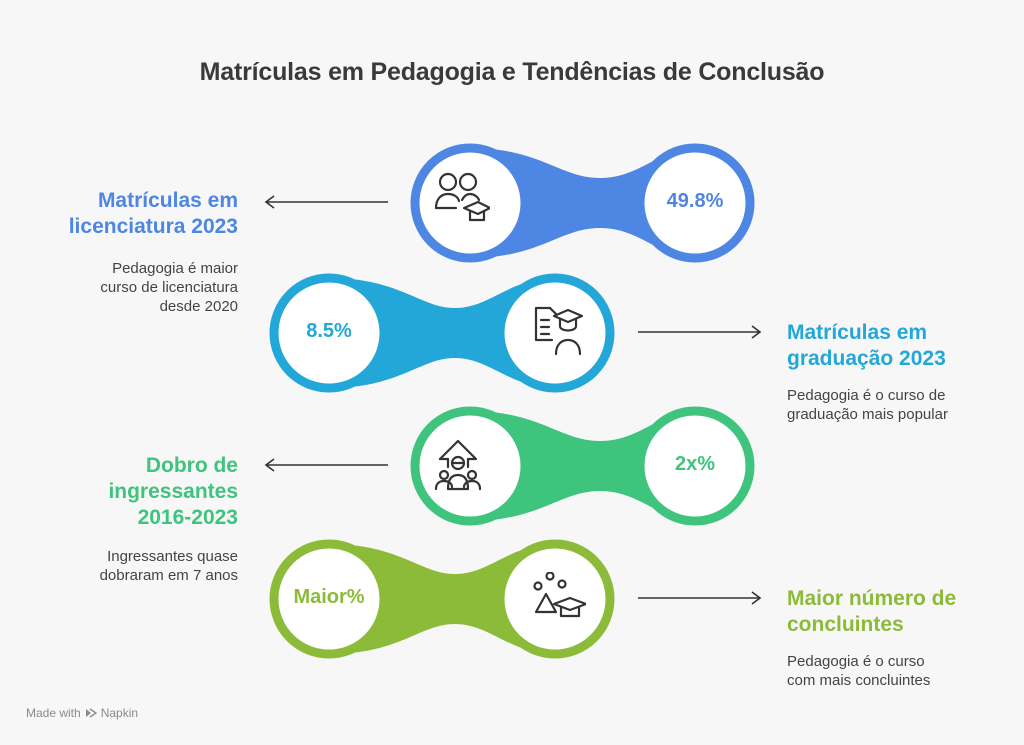 The width and height of the screenshot is (1024, 745). I want to click on heading-concluintes: Maior número de concluintes, so click(872, 611).